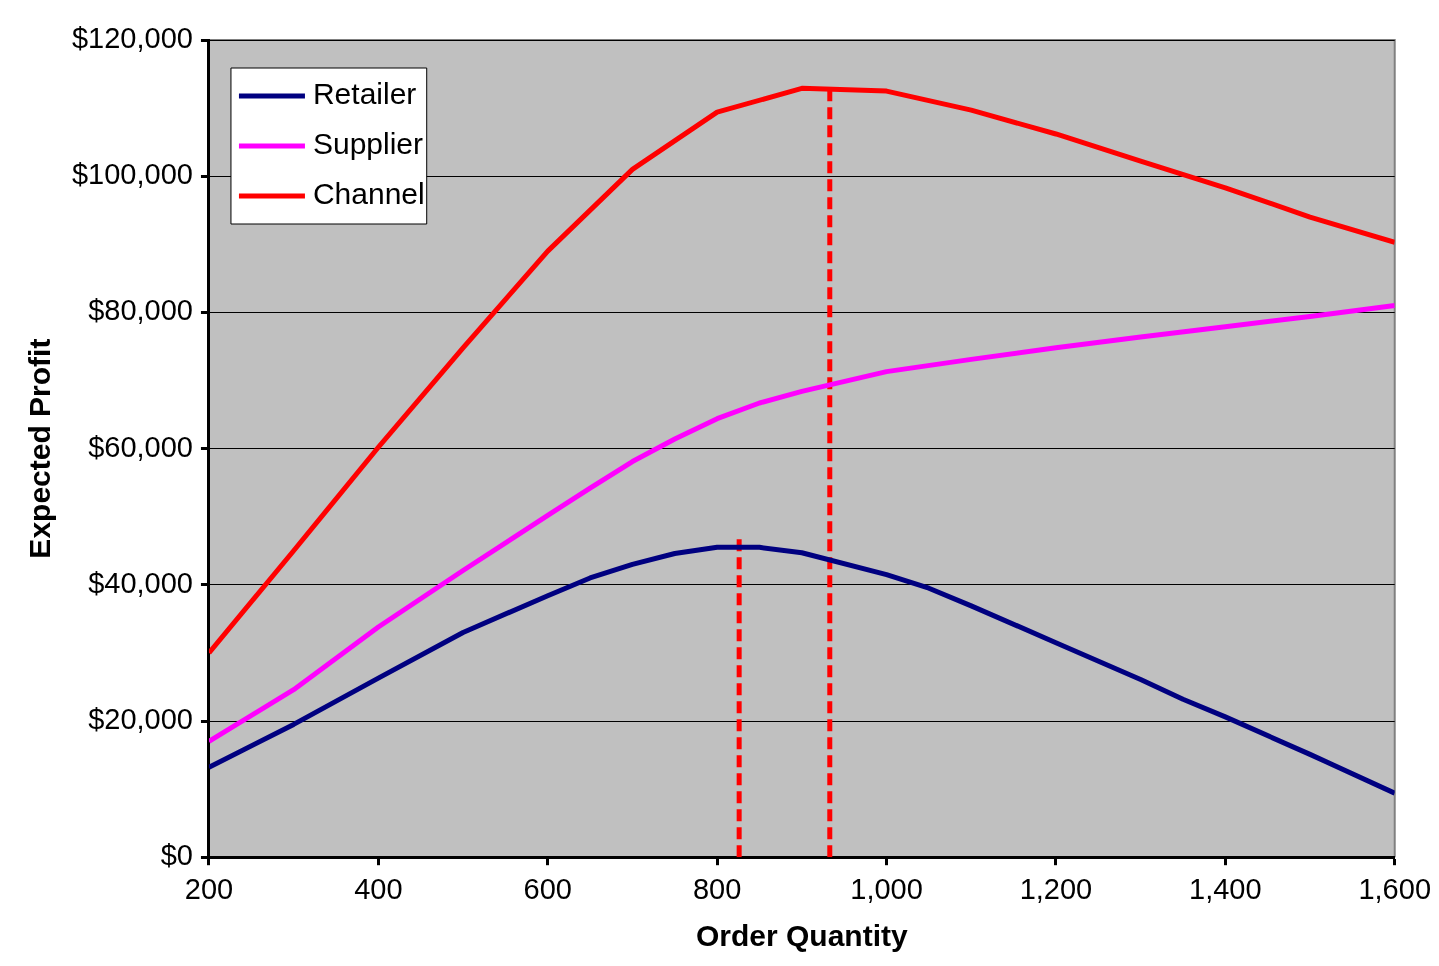 This screenshot has width=1439, height=966. I want to click on legend-label: Supplier, so click(368, 144).